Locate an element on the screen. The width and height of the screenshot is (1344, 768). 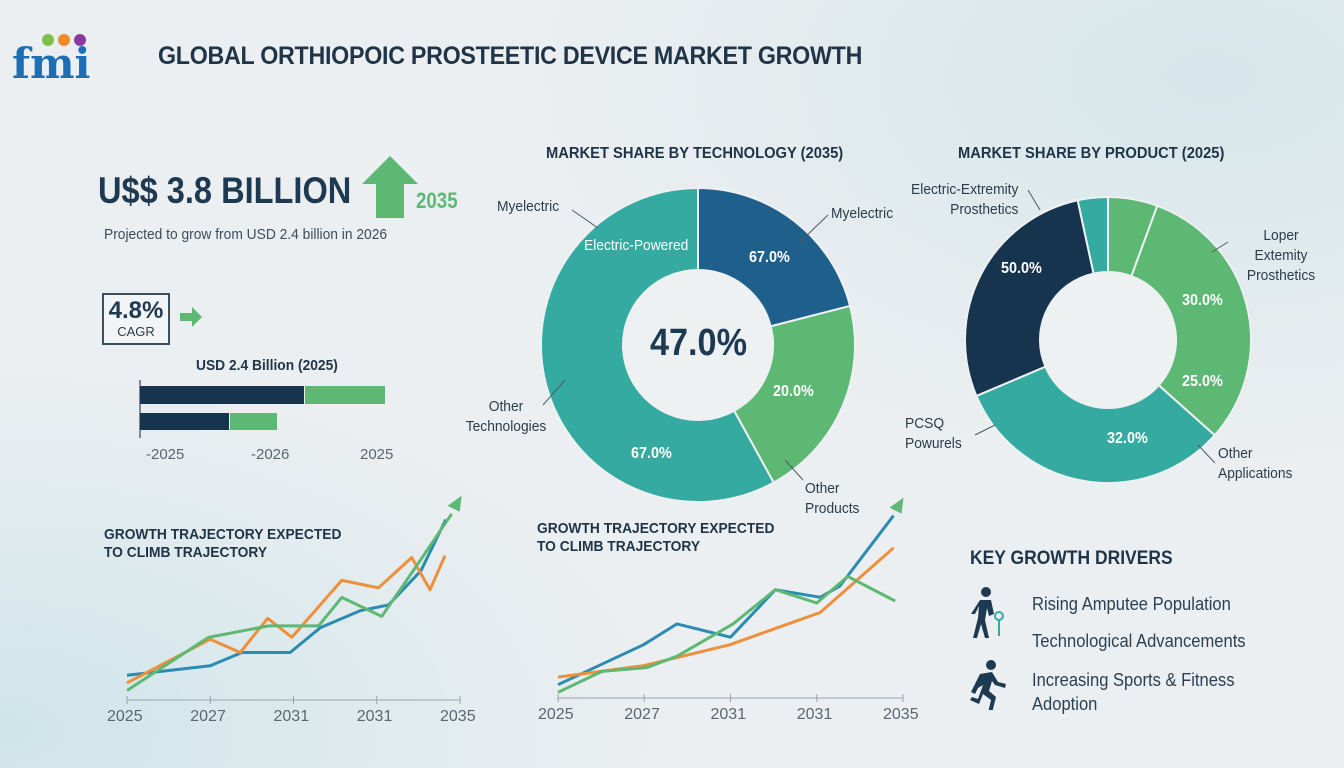
driver-item: Increasing Sports & Fitness Adoption is located at coordinates (1133, 692).